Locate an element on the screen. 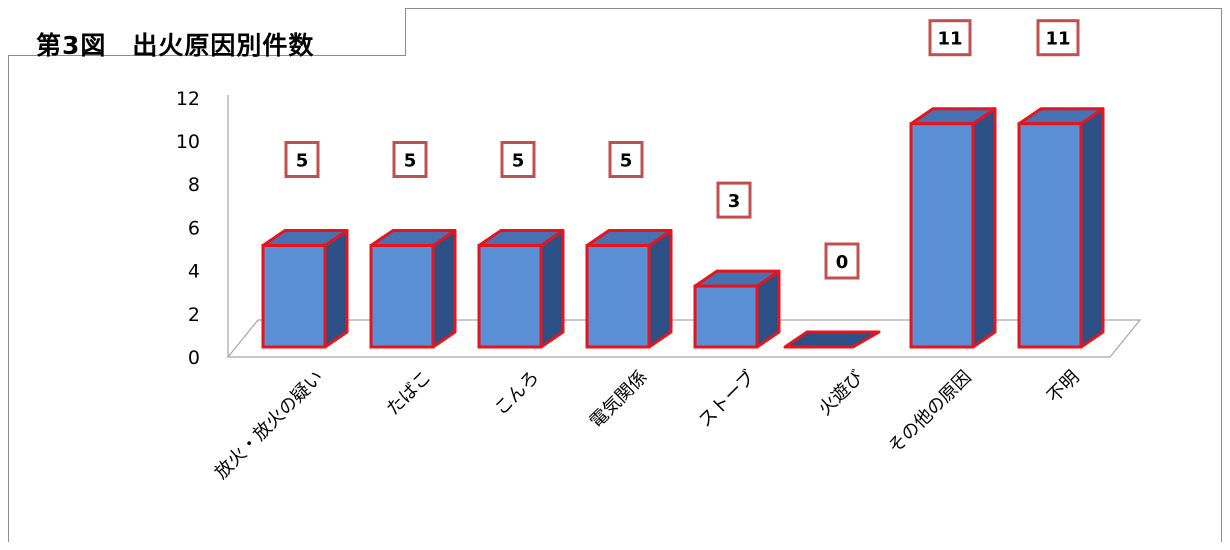  y-tick-label: 2 is located at coordinates (194, 315).